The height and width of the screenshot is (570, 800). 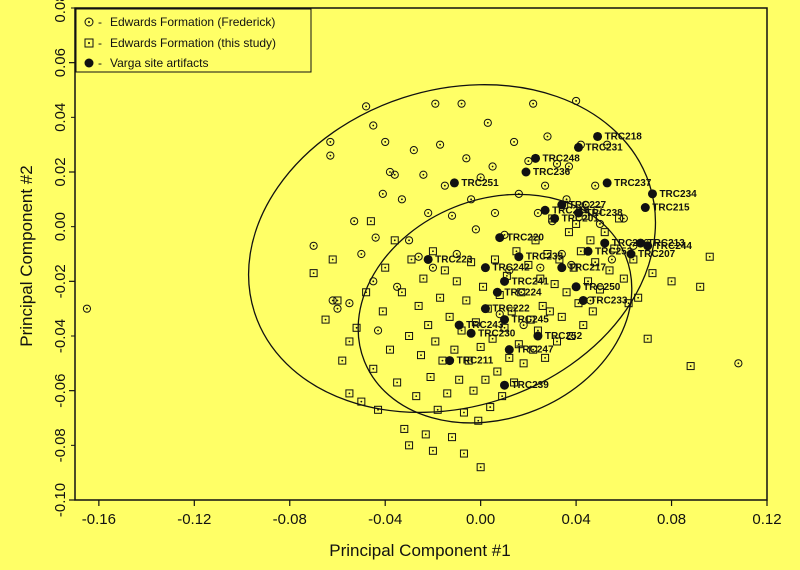 I want to click on artifact-label: TRC234, so click(x=678, y=194).